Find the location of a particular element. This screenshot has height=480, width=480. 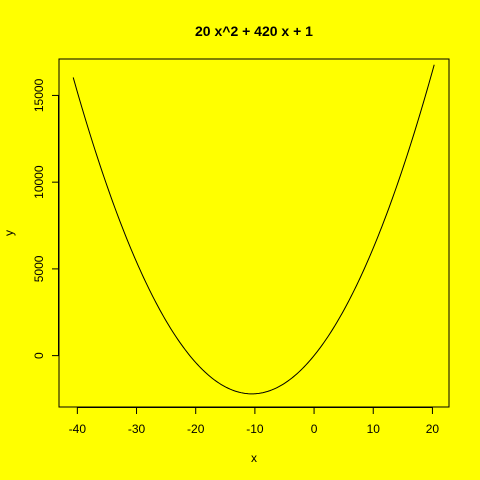

x-tick-label: -10 is located at coordinates (255, 429).